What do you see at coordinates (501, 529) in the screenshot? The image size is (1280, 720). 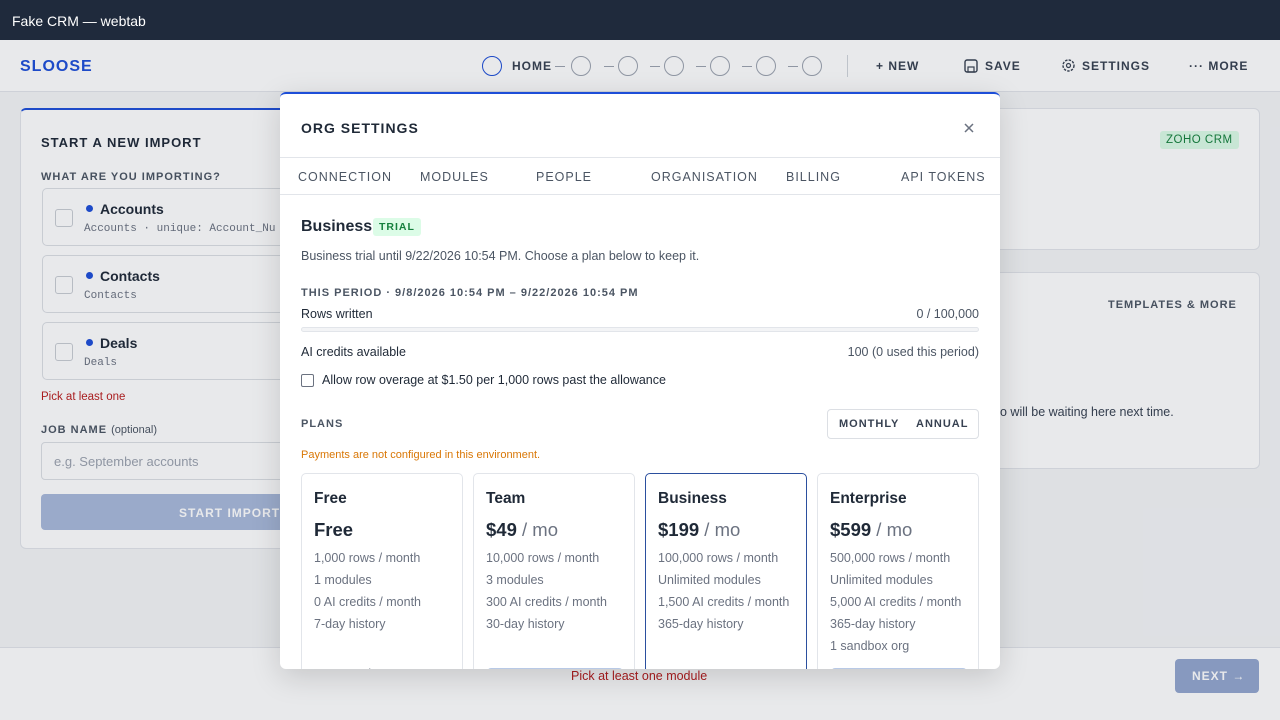 I see `price-amount: $49` at bounding box center [501, 529].